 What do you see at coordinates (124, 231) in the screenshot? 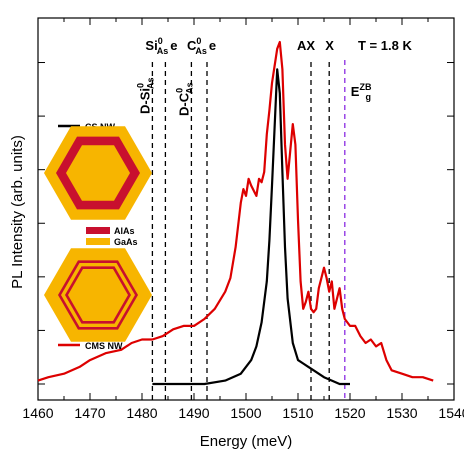
I see `legend-algaas-label: AlAs` at bounding box center [124, 231].